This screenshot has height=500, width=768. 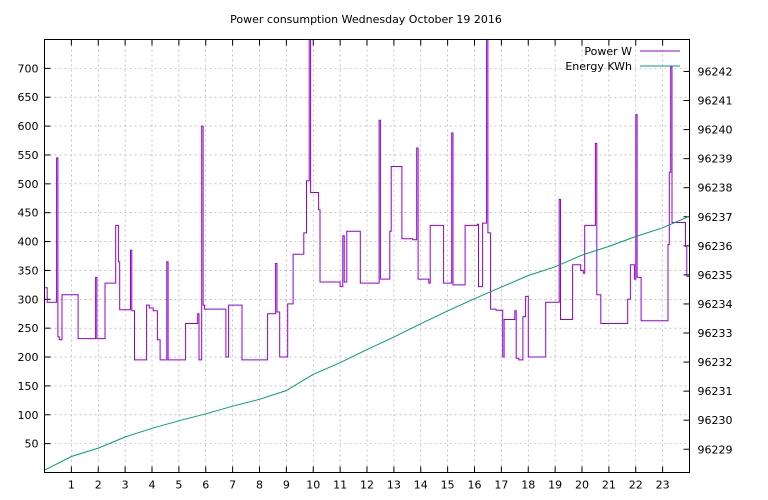 I want to click on y2-tick-label: 96235, so click(x=715, y=275).